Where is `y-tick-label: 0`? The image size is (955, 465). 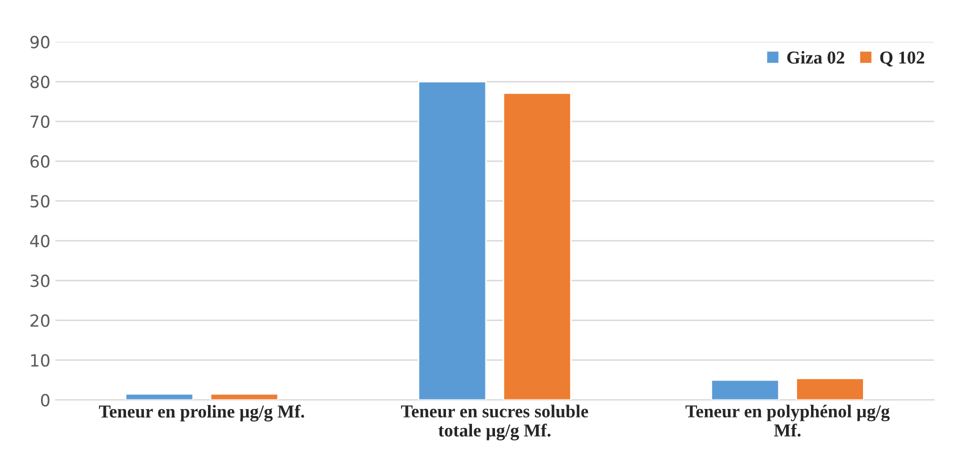
y-tick-label: 0 is located at coordinates (45, 400).